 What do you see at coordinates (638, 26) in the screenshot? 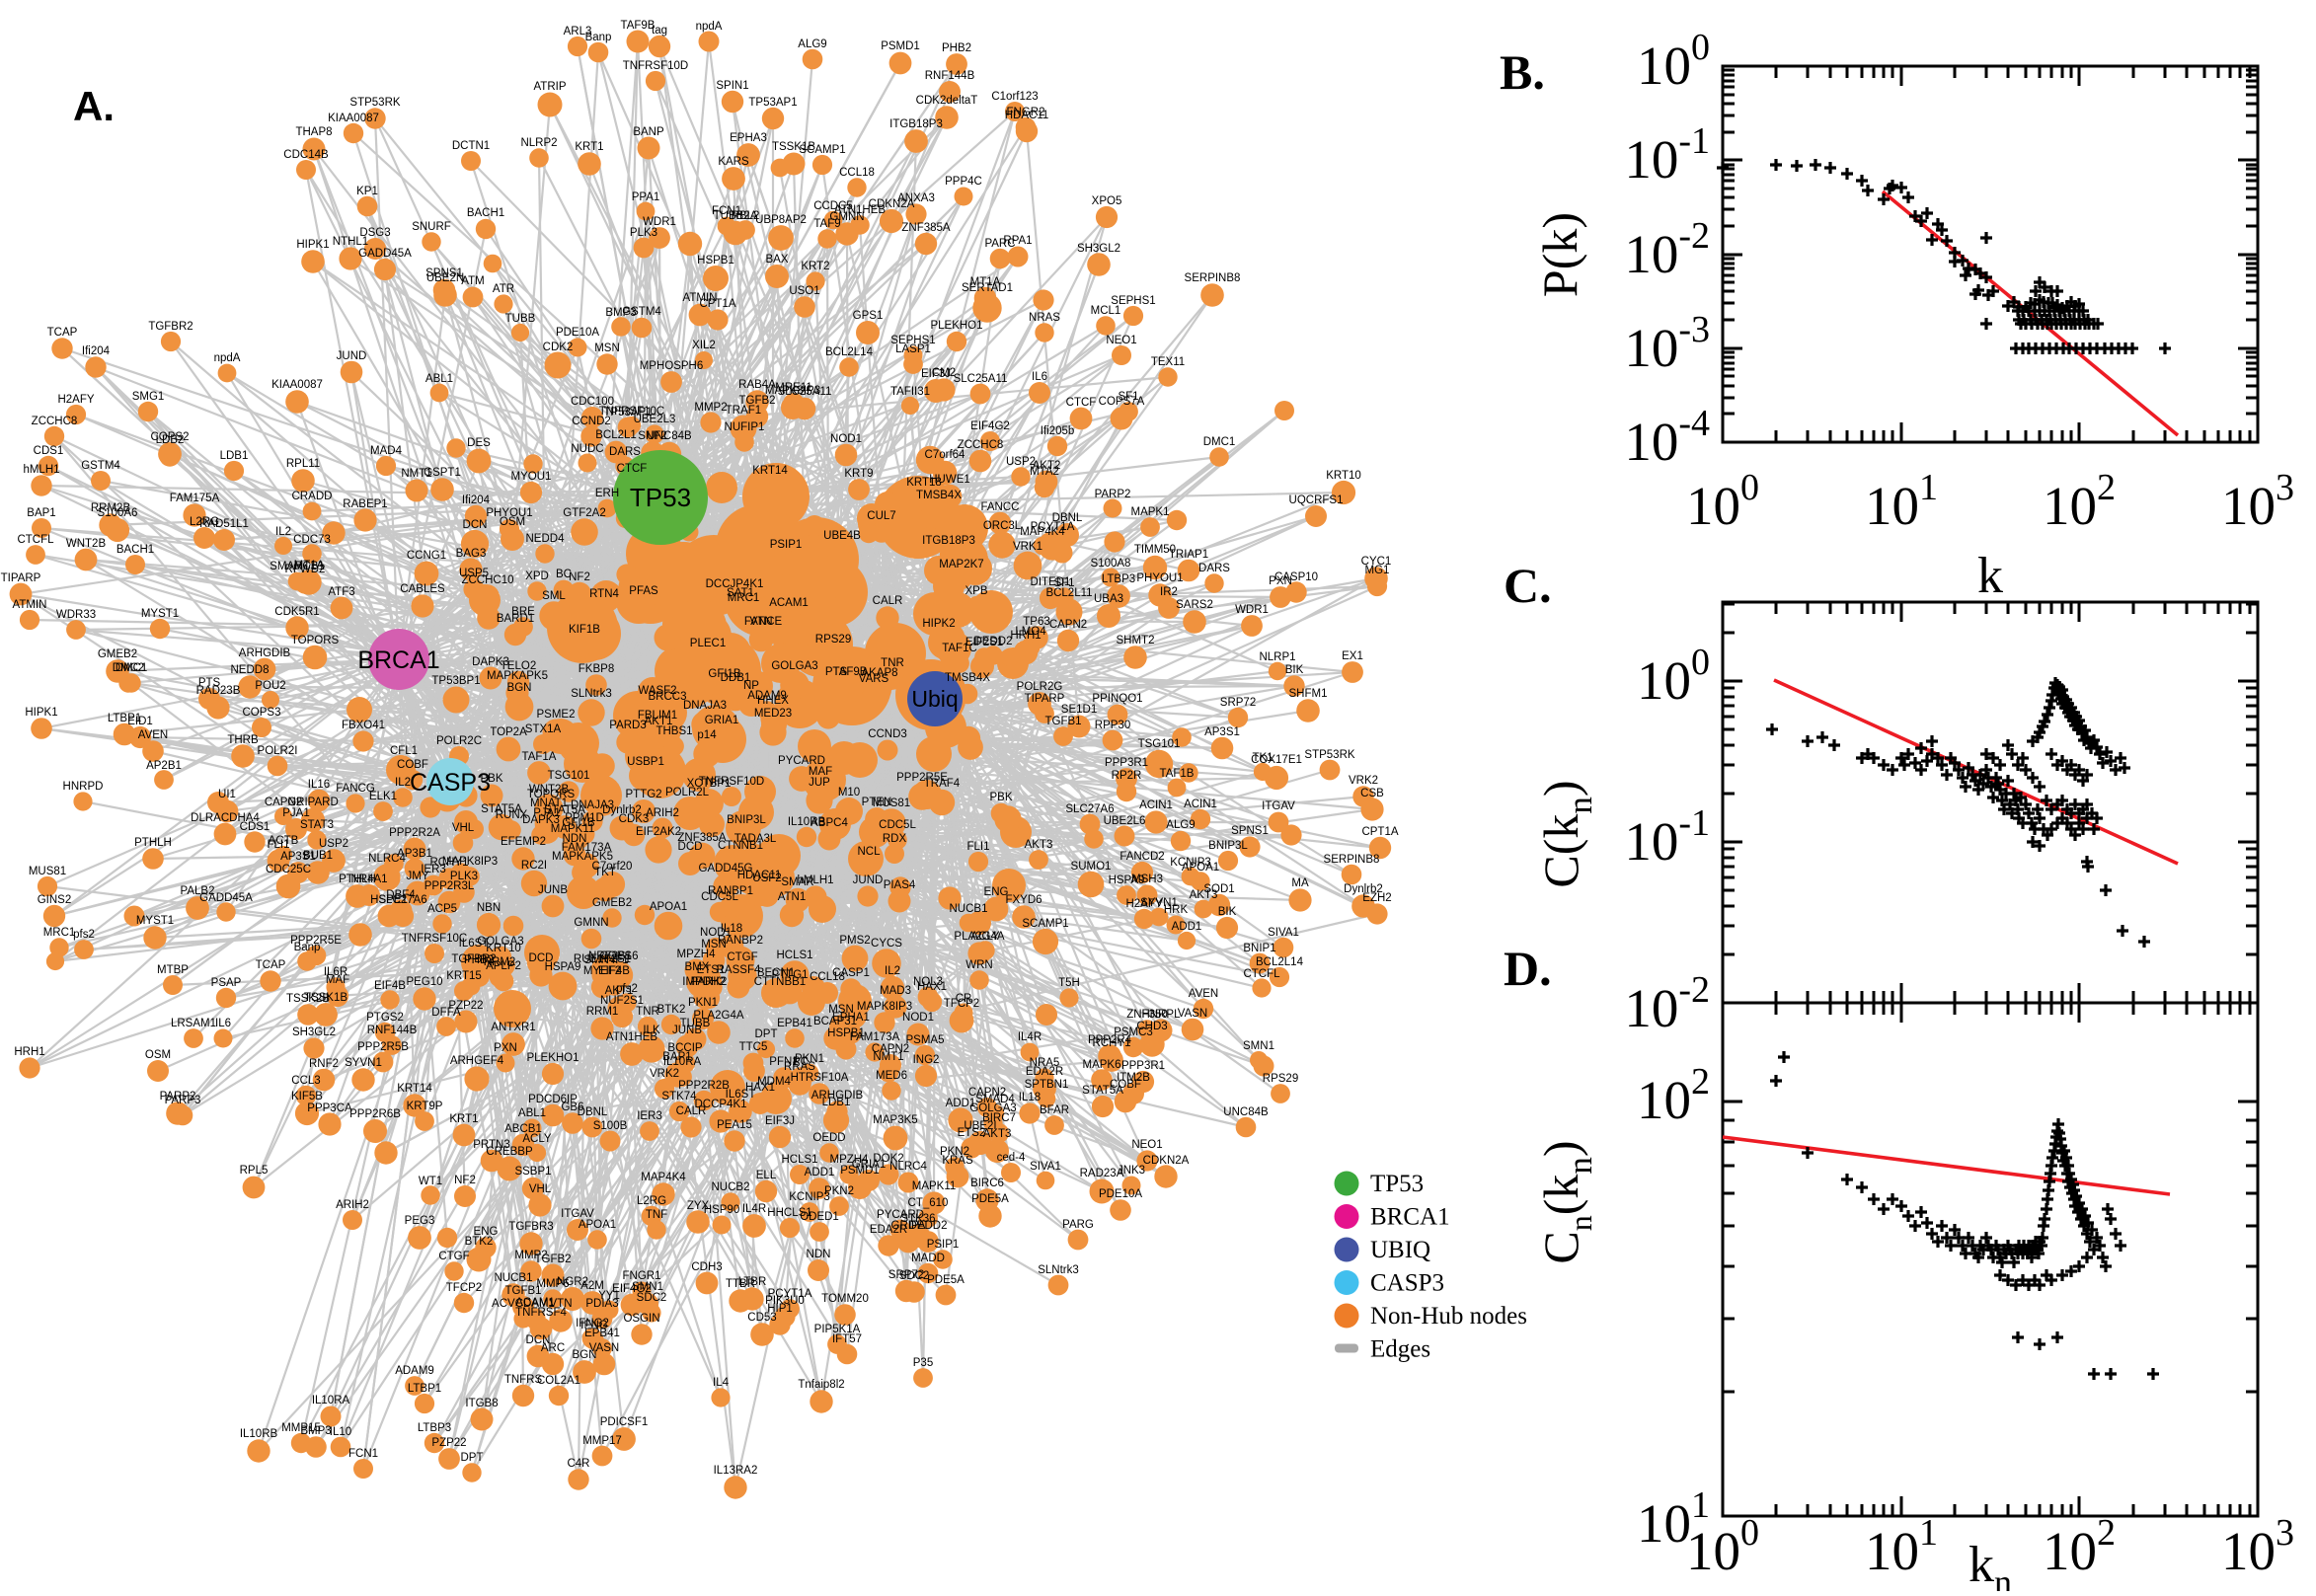
I see `svg-text: TAF9B` at bounding box center [638, 26].